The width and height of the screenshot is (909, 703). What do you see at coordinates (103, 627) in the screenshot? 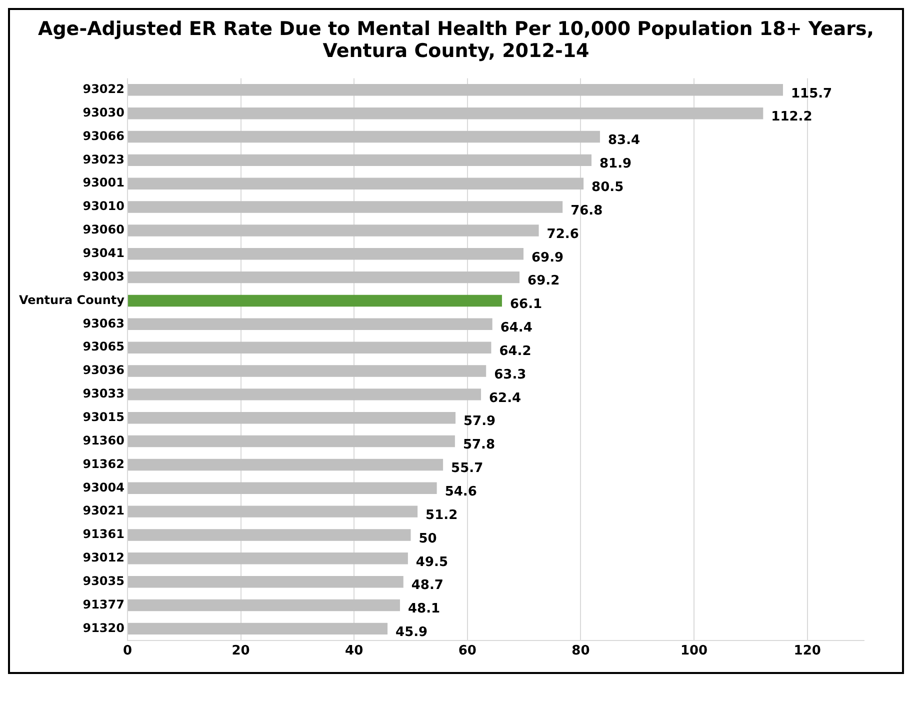
I see `y-tick-label: 91320` at bounding box center [103, 627].